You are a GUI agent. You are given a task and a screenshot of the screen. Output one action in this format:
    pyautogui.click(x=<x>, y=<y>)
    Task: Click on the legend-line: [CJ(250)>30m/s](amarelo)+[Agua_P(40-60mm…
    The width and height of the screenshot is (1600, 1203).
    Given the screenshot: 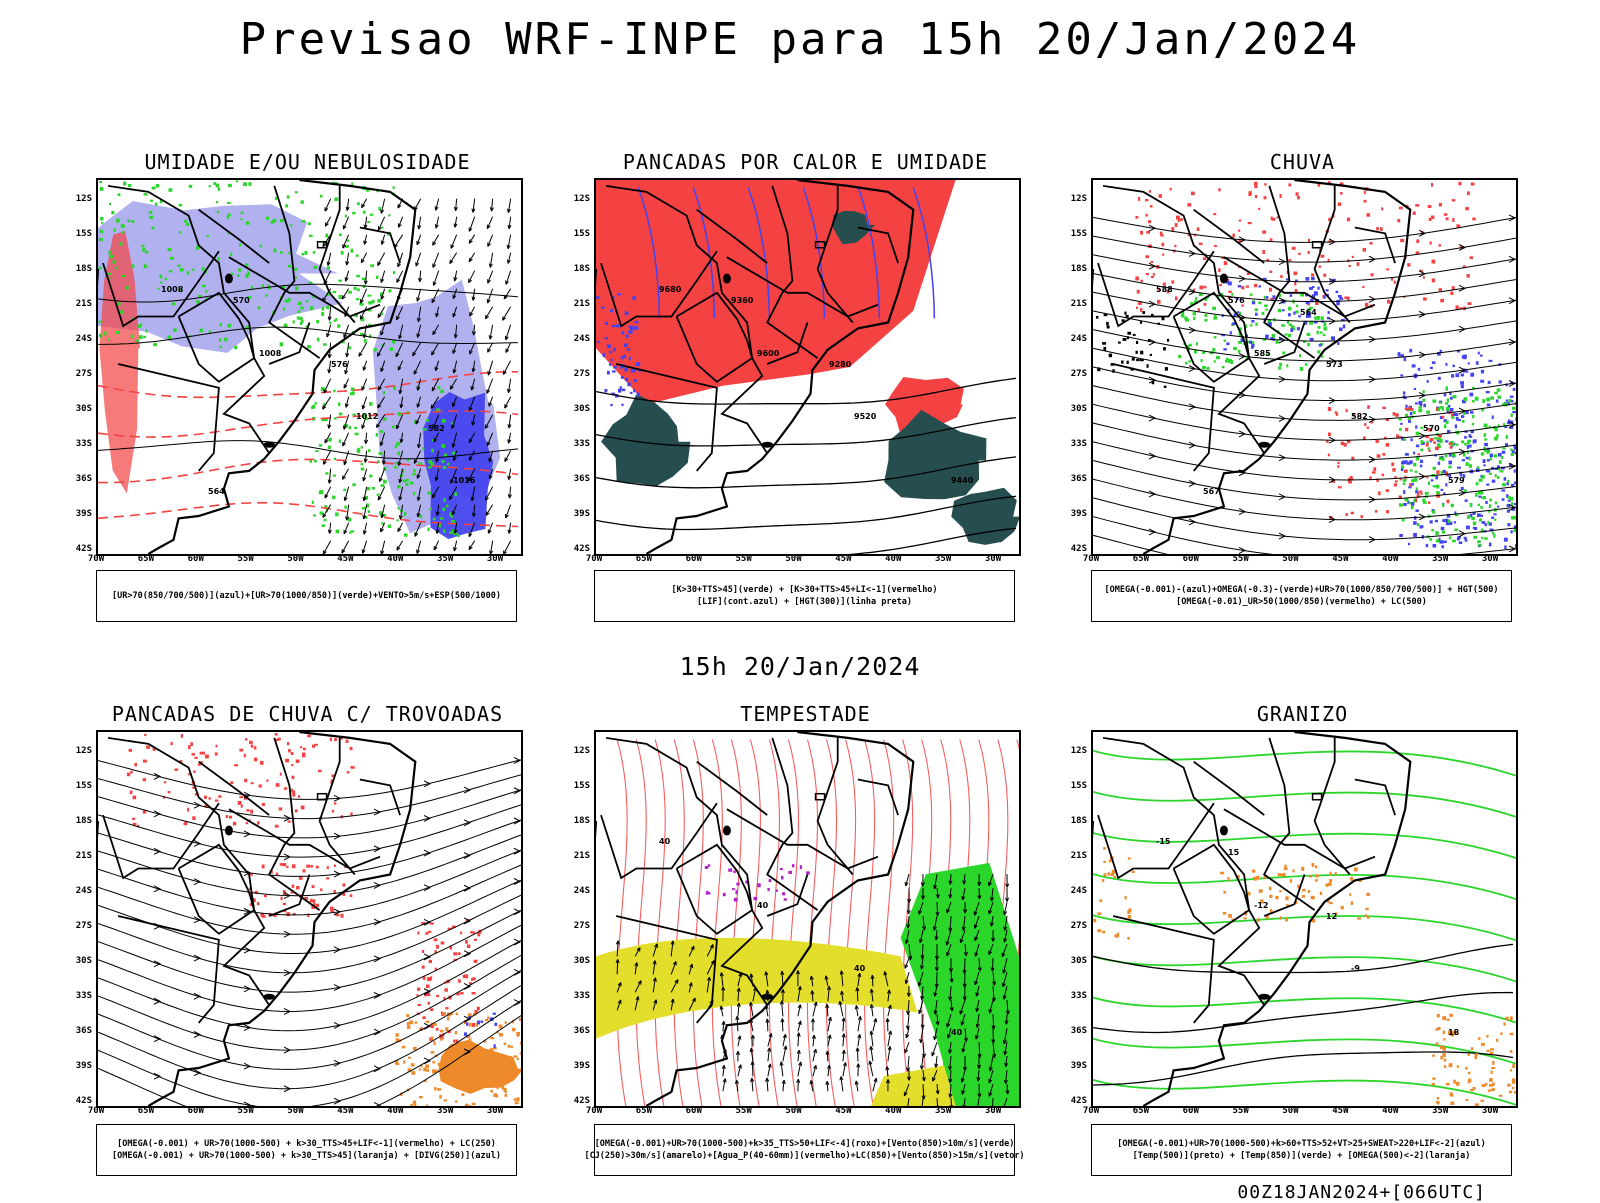 What is the action you would take?
    pyautogui.click(x=804, y=1156)
    